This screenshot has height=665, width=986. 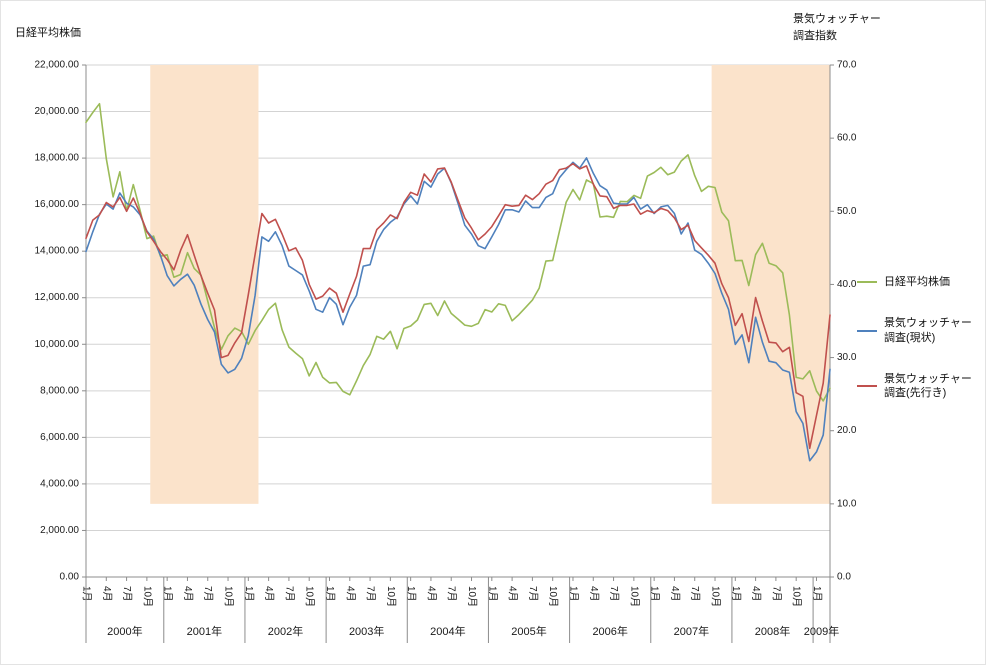 I want to click on svg-text: 12,000.00, so click(x=57, y=297).